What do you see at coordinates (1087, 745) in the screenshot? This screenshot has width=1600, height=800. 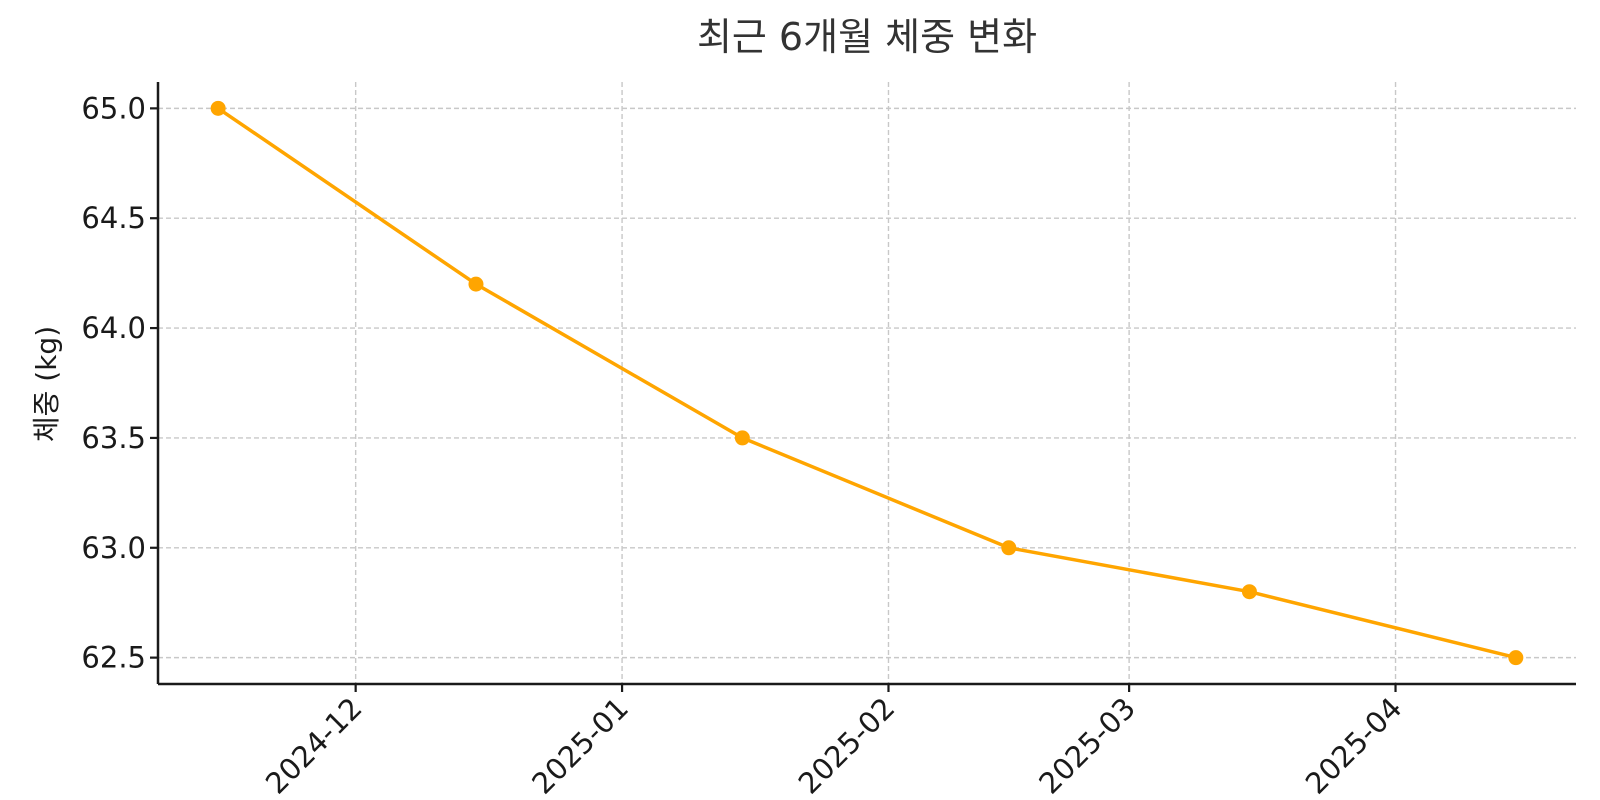 I see `x-tick-label: 2025-03` at bounding box center [1087, 745].